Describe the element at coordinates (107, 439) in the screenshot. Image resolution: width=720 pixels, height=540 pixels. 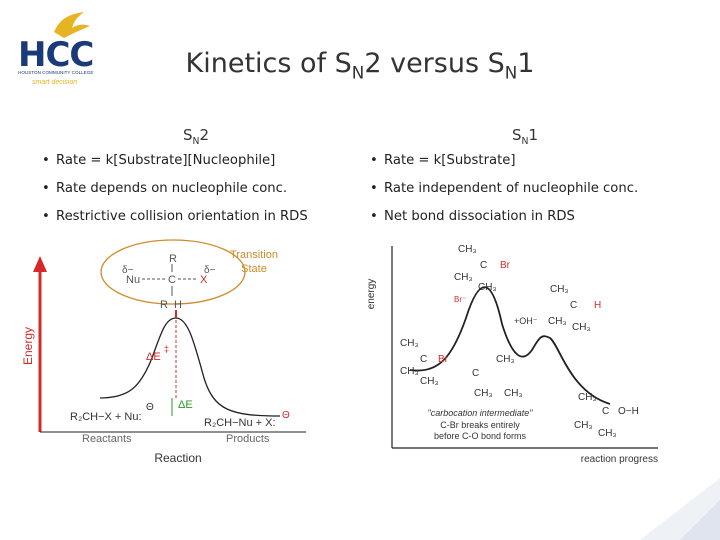
I see `reactants-label: Reactants` at that location.